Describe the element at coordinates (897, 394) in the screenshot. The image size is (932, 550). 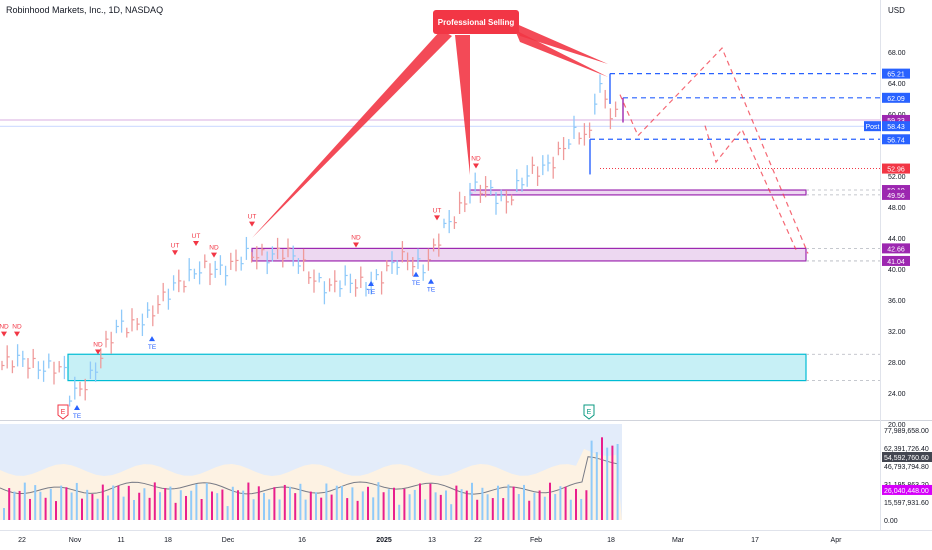
I see `y-tick-label: 24.00` at that location.